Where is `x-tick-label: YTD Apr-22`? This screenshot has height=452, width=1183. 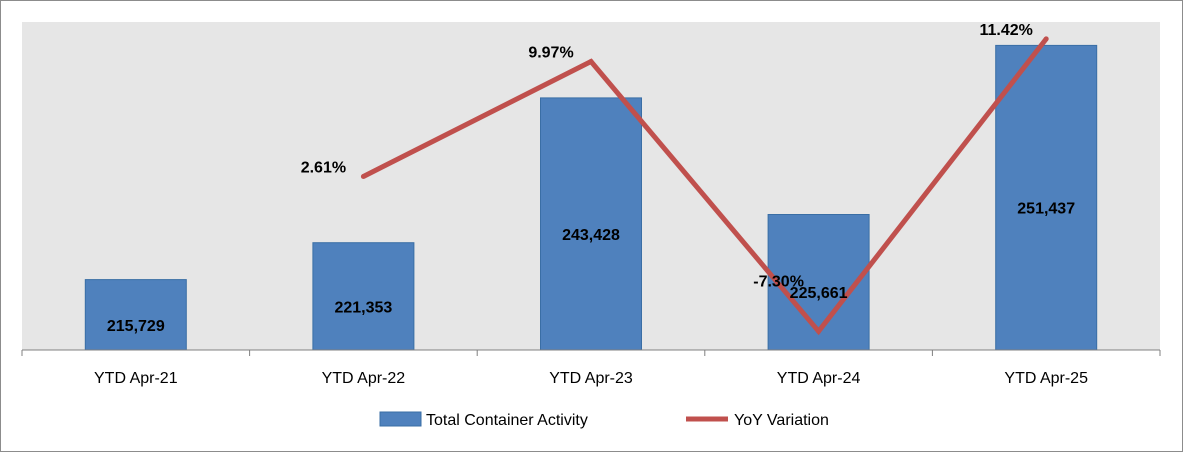 x-tick-label: YTD Apr-22 is located at coordinates (364, 378).